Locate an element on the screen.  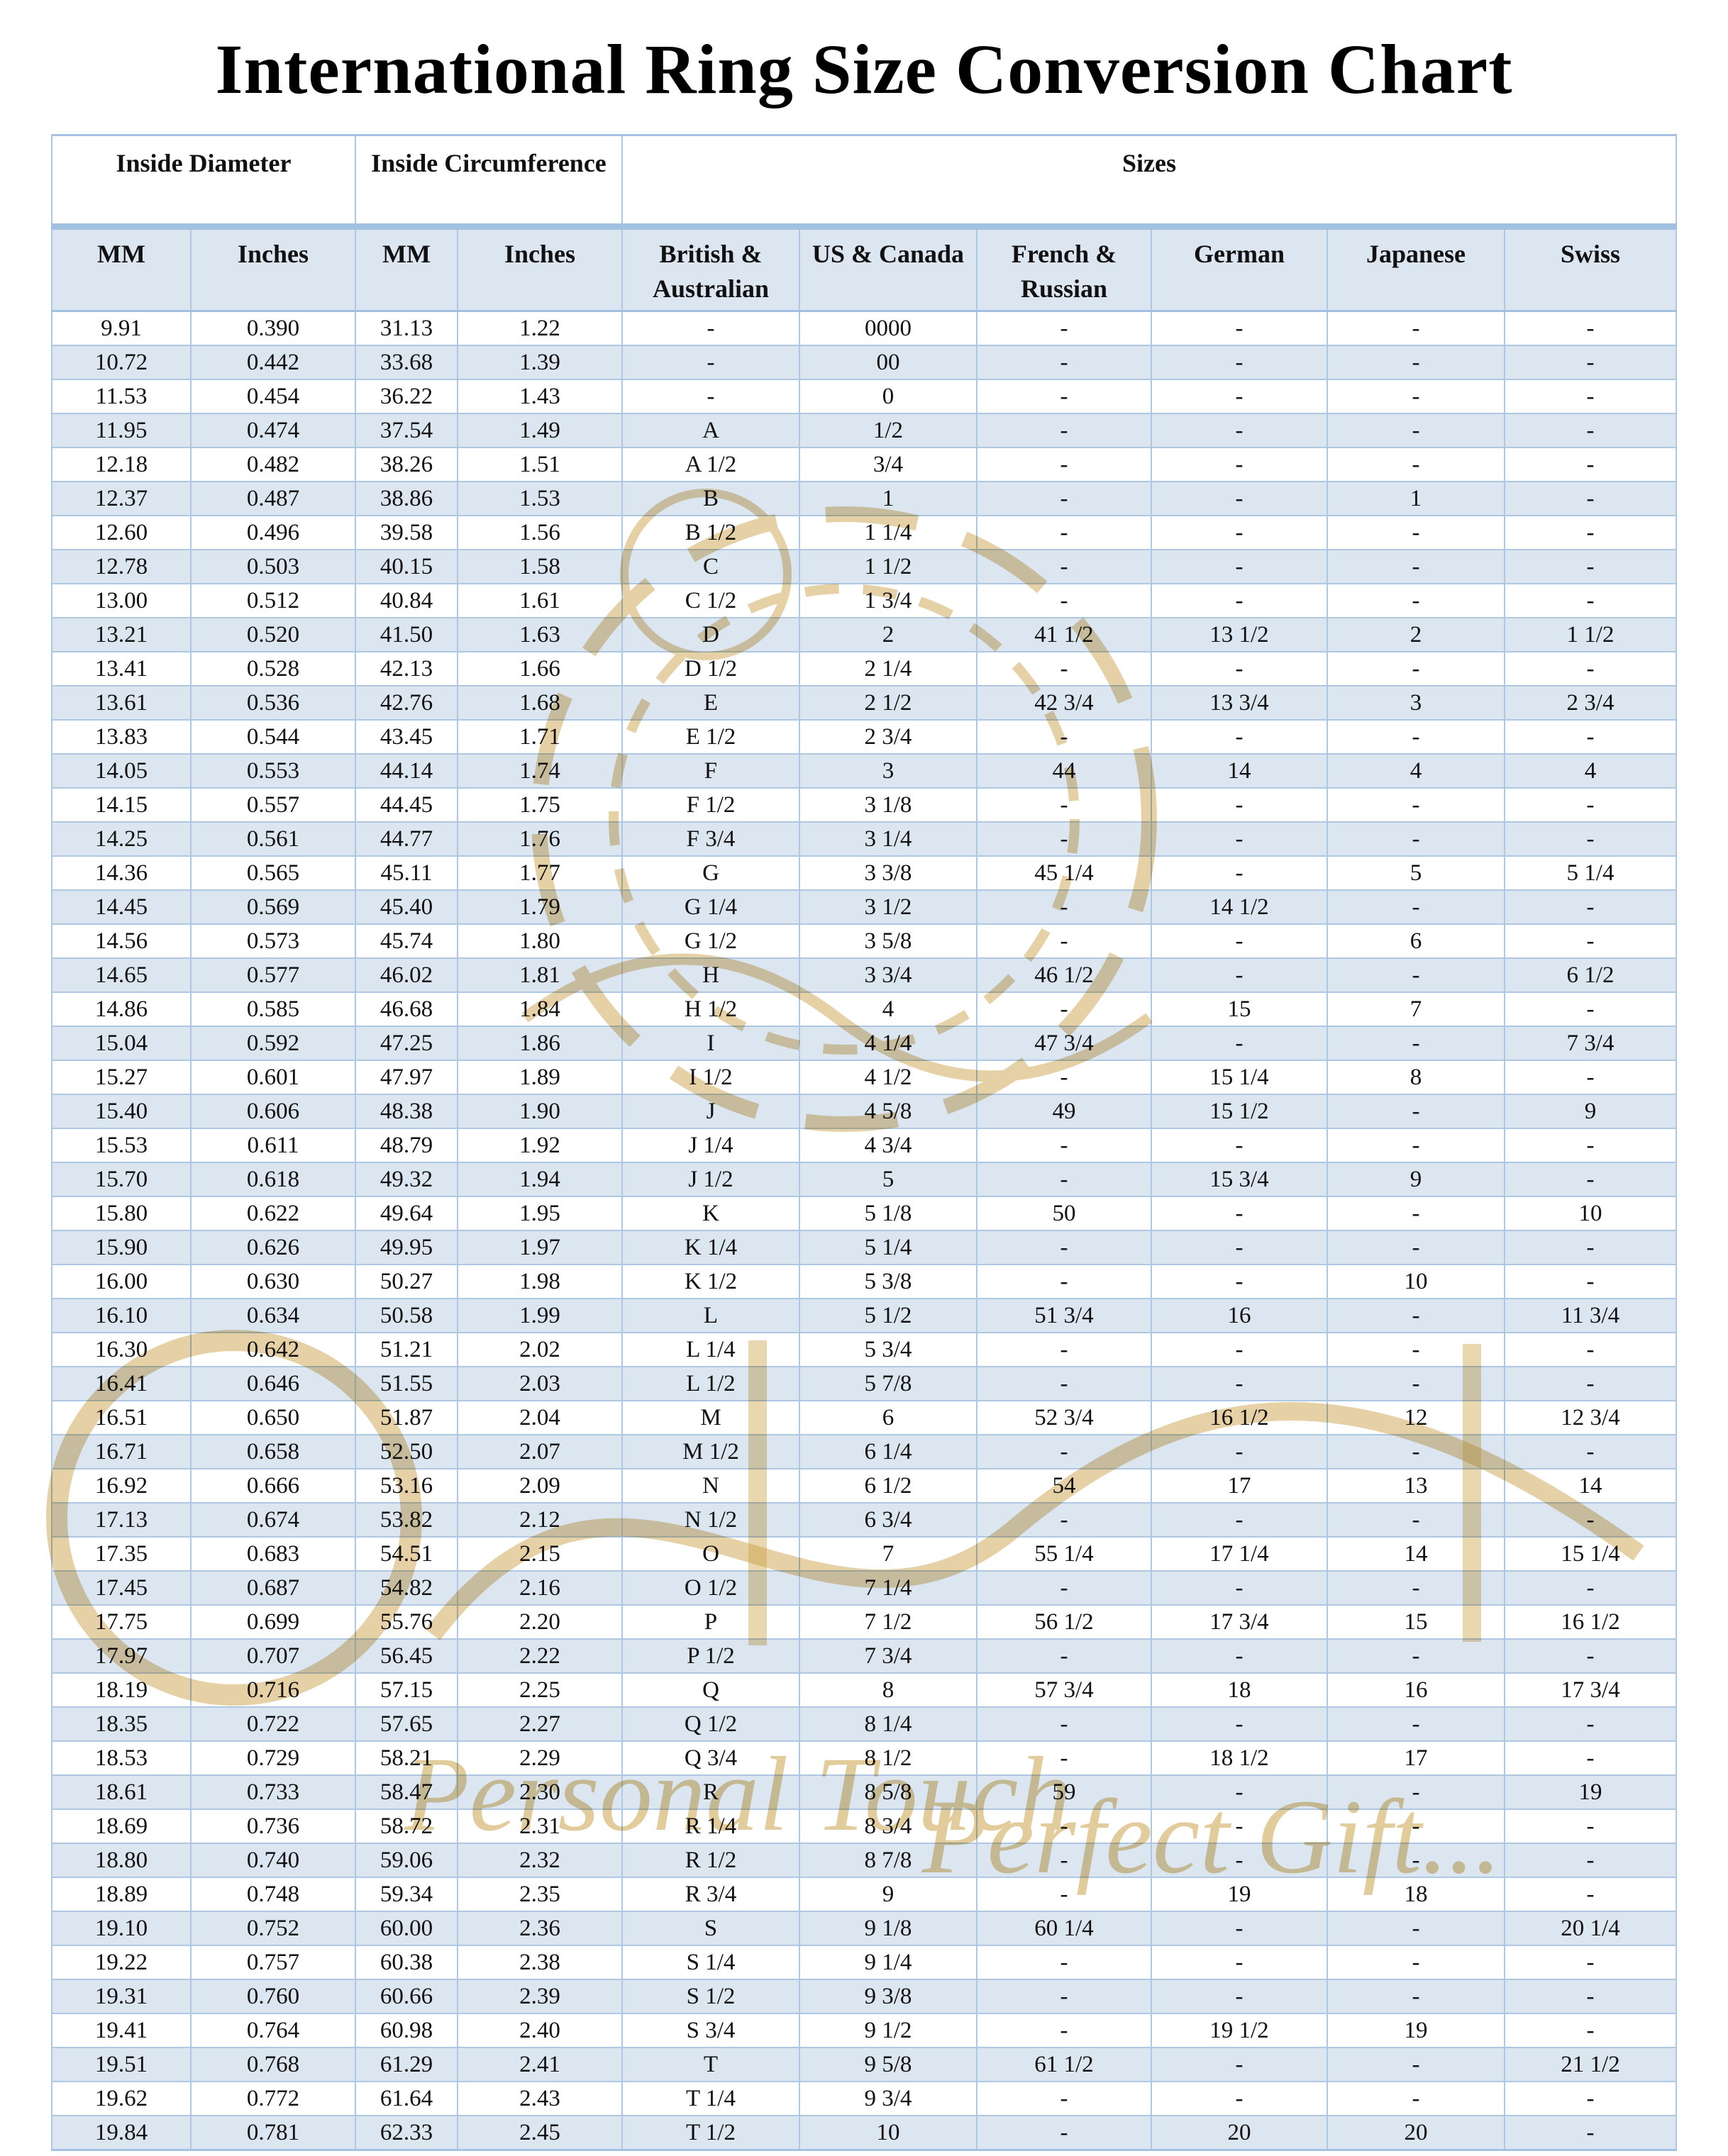
table-row: 18.35 0.722 57.65 2.27 Q 1/2 8 1/4- - - - is located at coordinates (864, 1724).